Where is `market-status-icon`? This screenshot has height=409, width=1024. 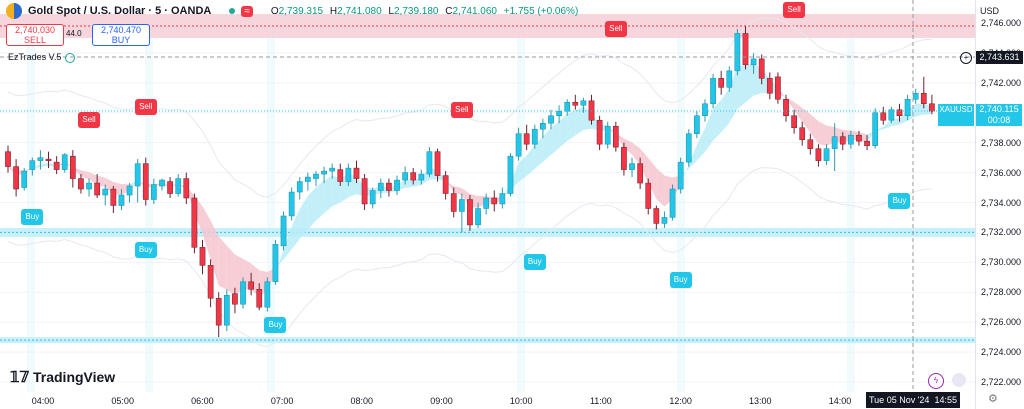 market-status-icon is located at coordinates (232, 11).